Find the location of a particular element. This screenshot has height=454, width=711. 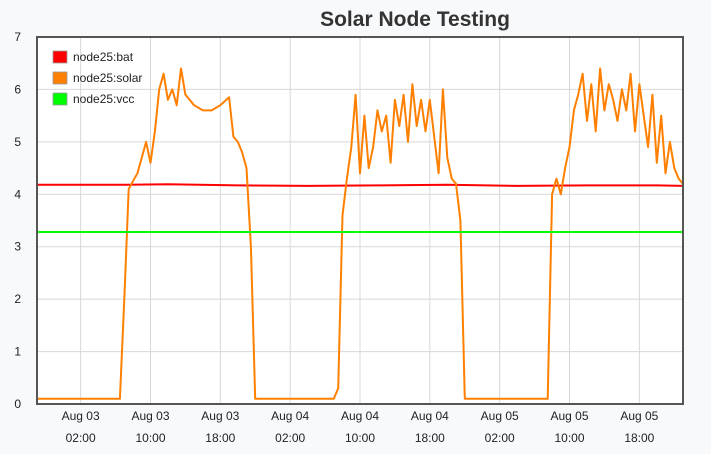

x-tick-time-4: 10:00 is located at coordinates (360, 438).